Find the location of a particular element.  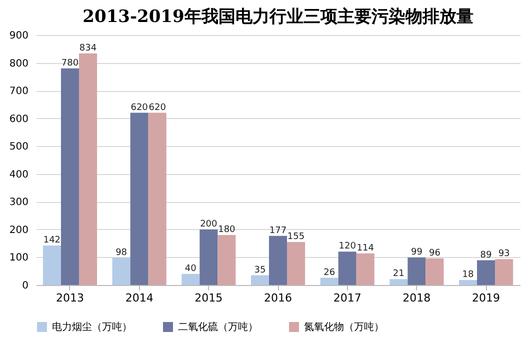

data-label: 35 is located at coordinates (260, 270).